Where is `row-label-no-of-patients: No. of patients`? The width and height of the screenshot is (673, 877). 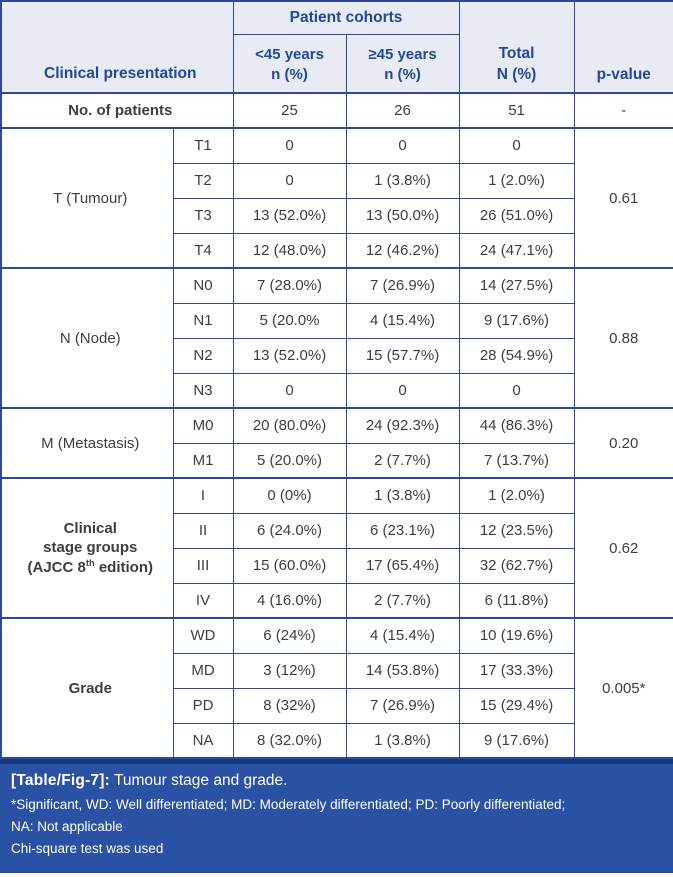
row-label-no-of-patients: No. of patients is located at coordinates (117, 110).